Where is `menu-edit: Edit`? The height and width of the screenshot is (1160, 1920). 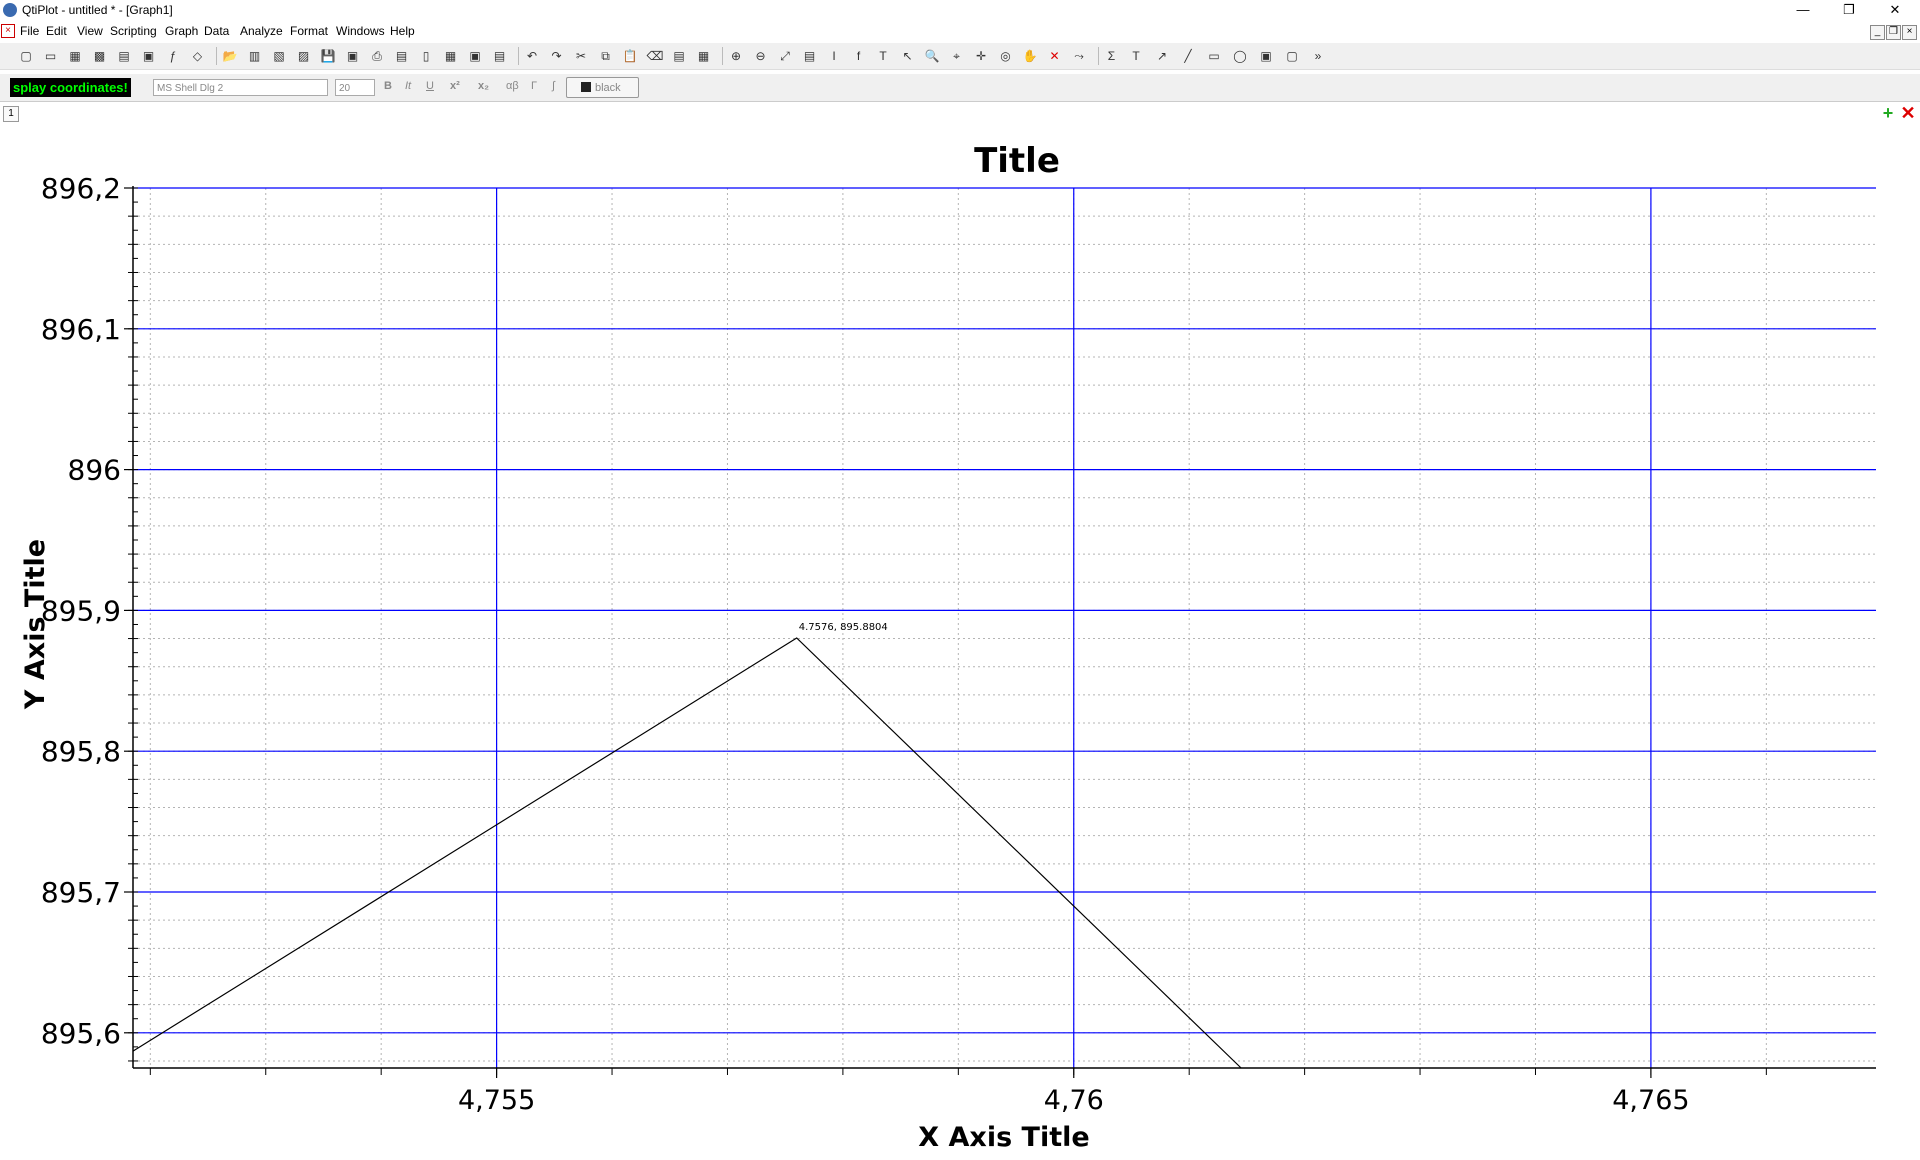
menu-edit: Edit is located at coordinates (56, 31).